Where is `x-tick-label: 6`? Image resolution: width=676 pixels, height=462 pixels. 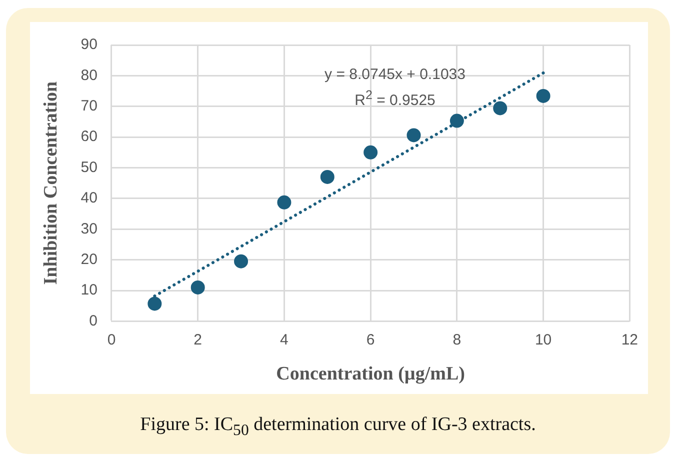
x-tick-label: 6 is located at coordinates (370, 339).